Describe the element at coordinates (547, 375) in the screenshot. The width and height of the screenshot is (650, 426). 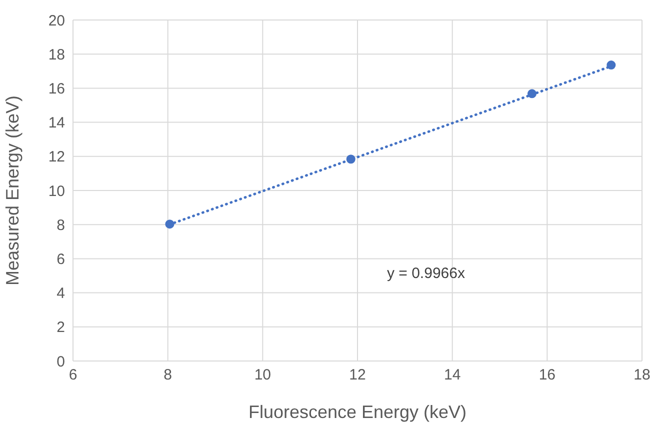
I see `x-tick-label: 16` at that location.